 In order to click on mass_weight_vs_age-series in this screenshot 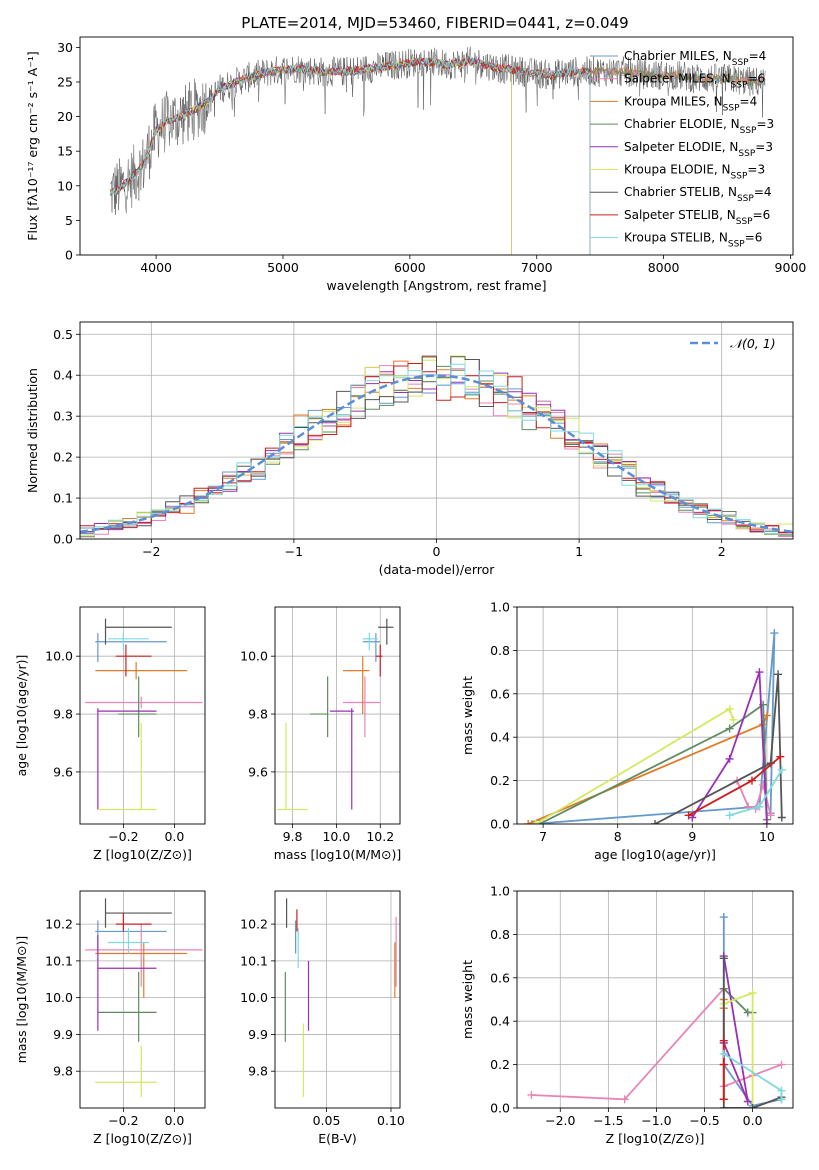, I will do `click(655, 726)`.